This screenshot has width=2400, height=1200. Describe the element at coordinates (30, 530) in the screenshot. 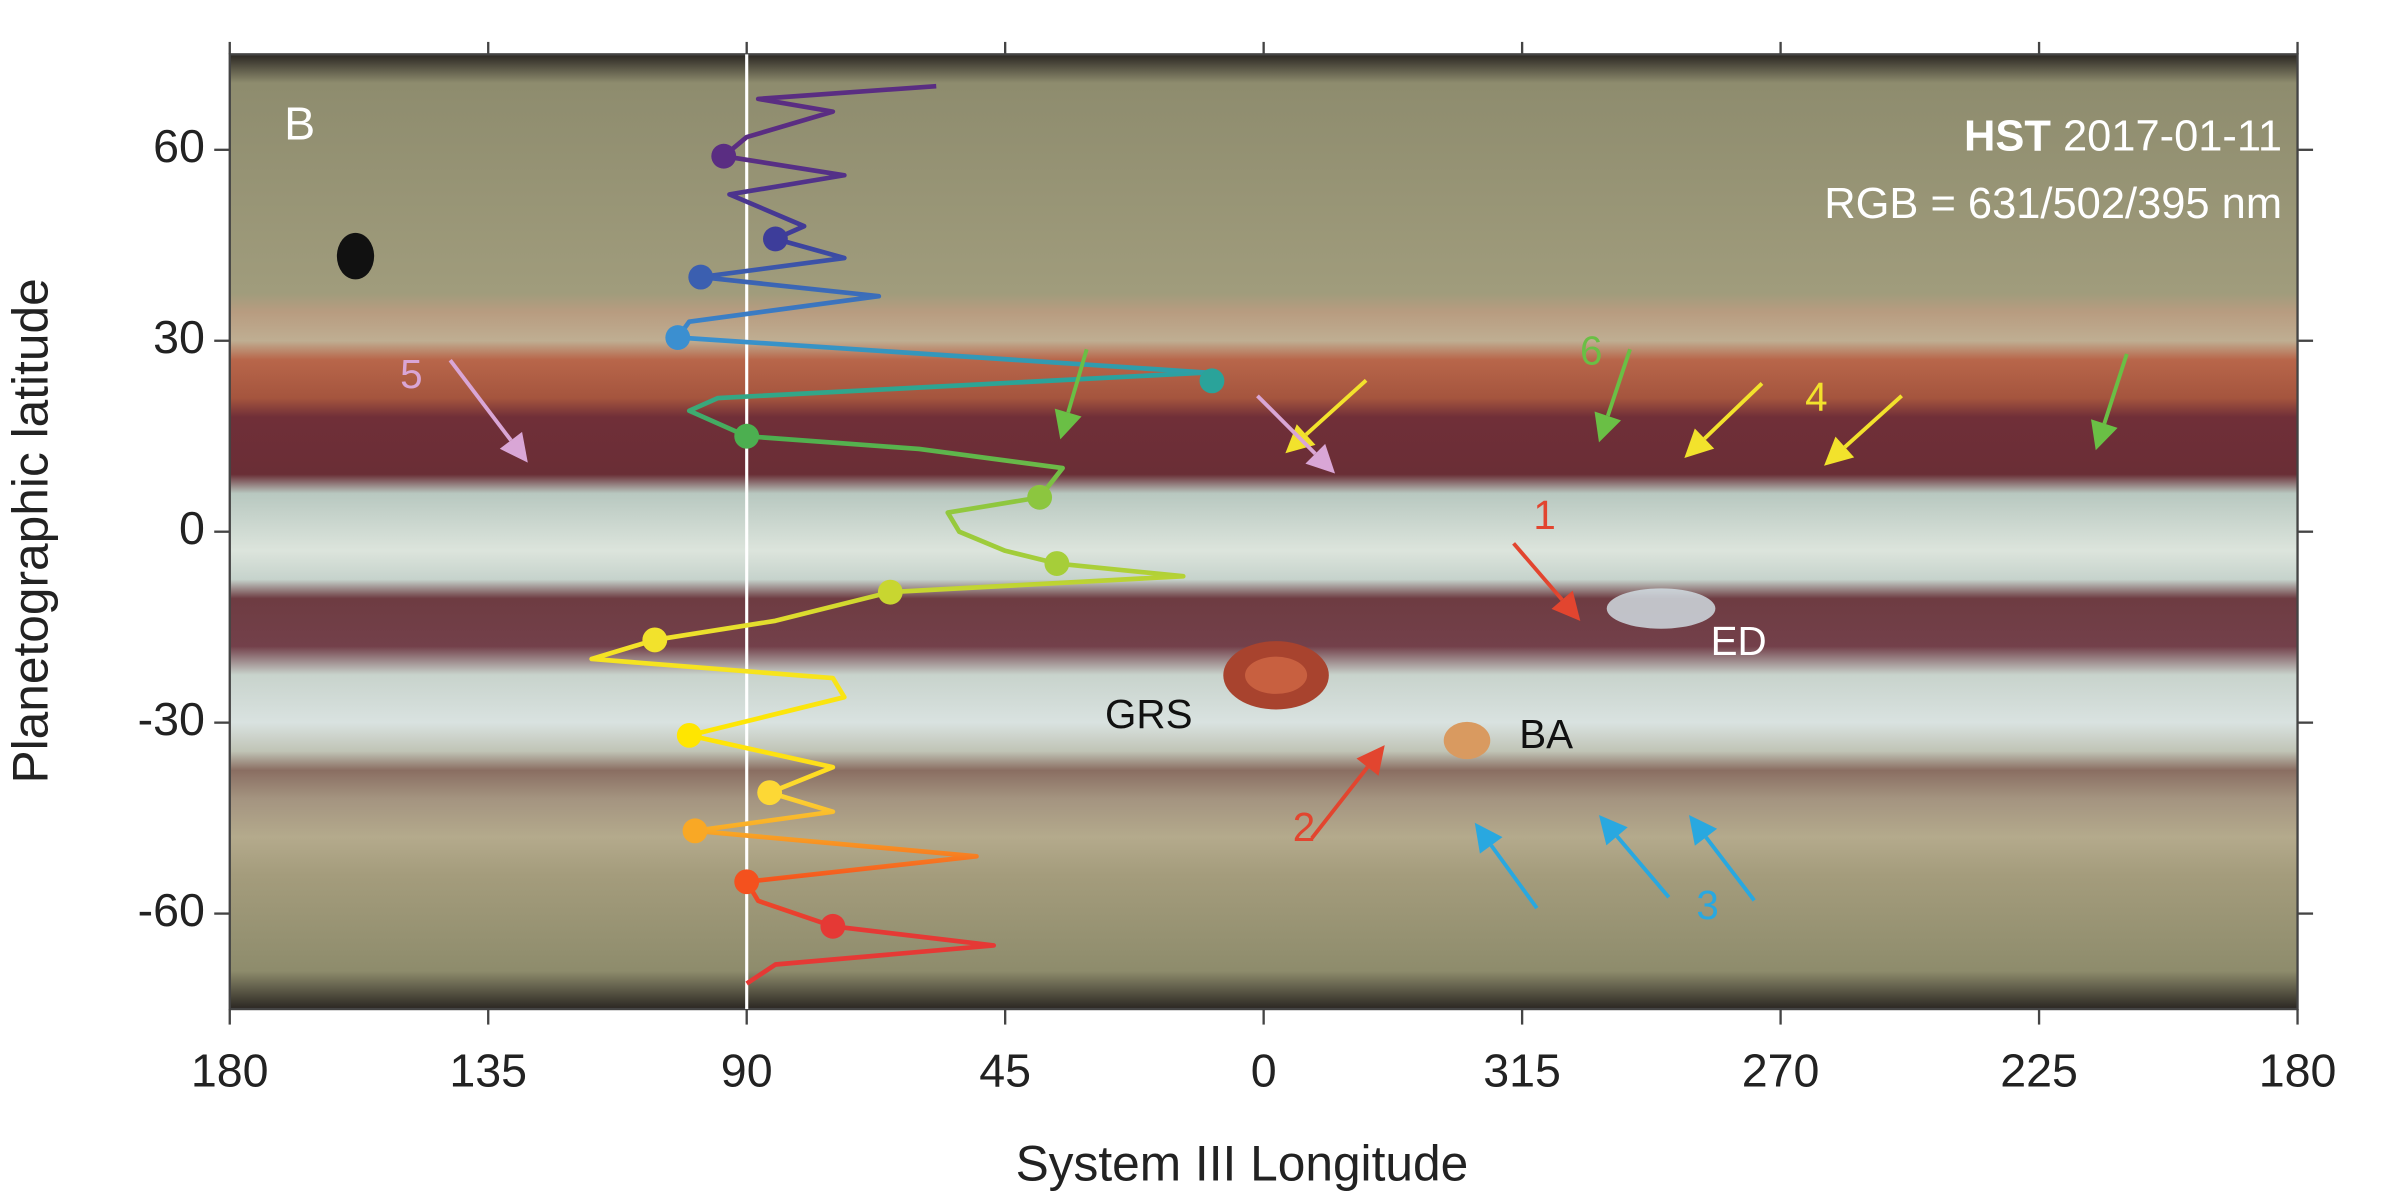

I see `y-axis-label: Planetographic latitude` at that location.